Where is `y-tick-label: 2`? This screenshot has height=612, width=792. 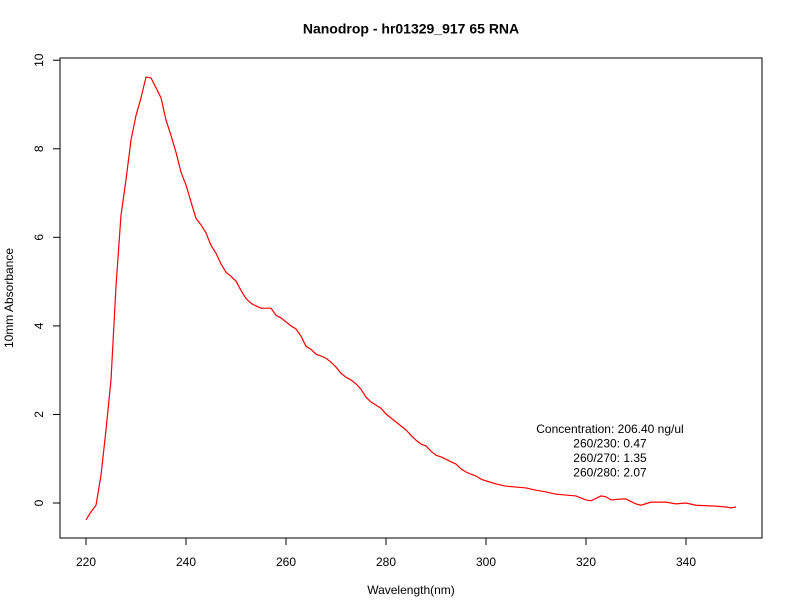
y-tick-label: 2 is located at coordinates (39, 414).